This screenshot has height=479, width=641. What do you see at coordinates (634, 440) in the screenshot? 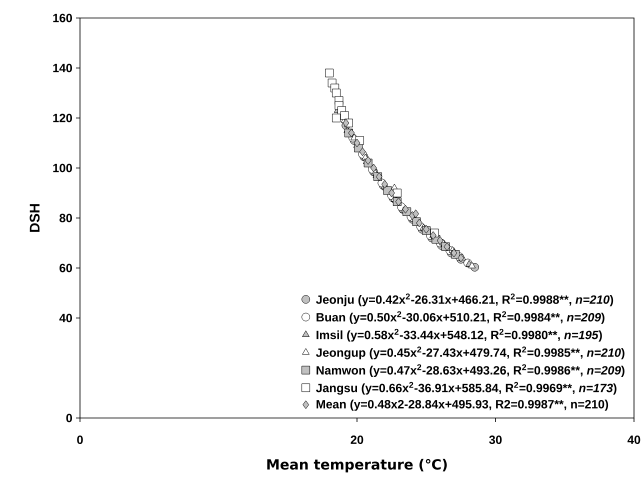
I see `x-tick-label: 40` at bounding box center [634, 440].